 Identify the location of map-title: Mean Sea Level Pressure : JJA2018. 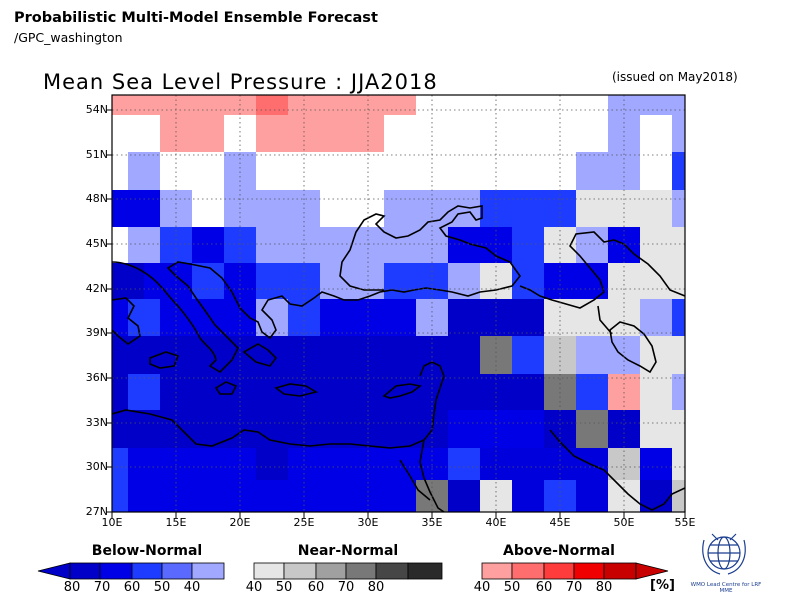
(240, 82).